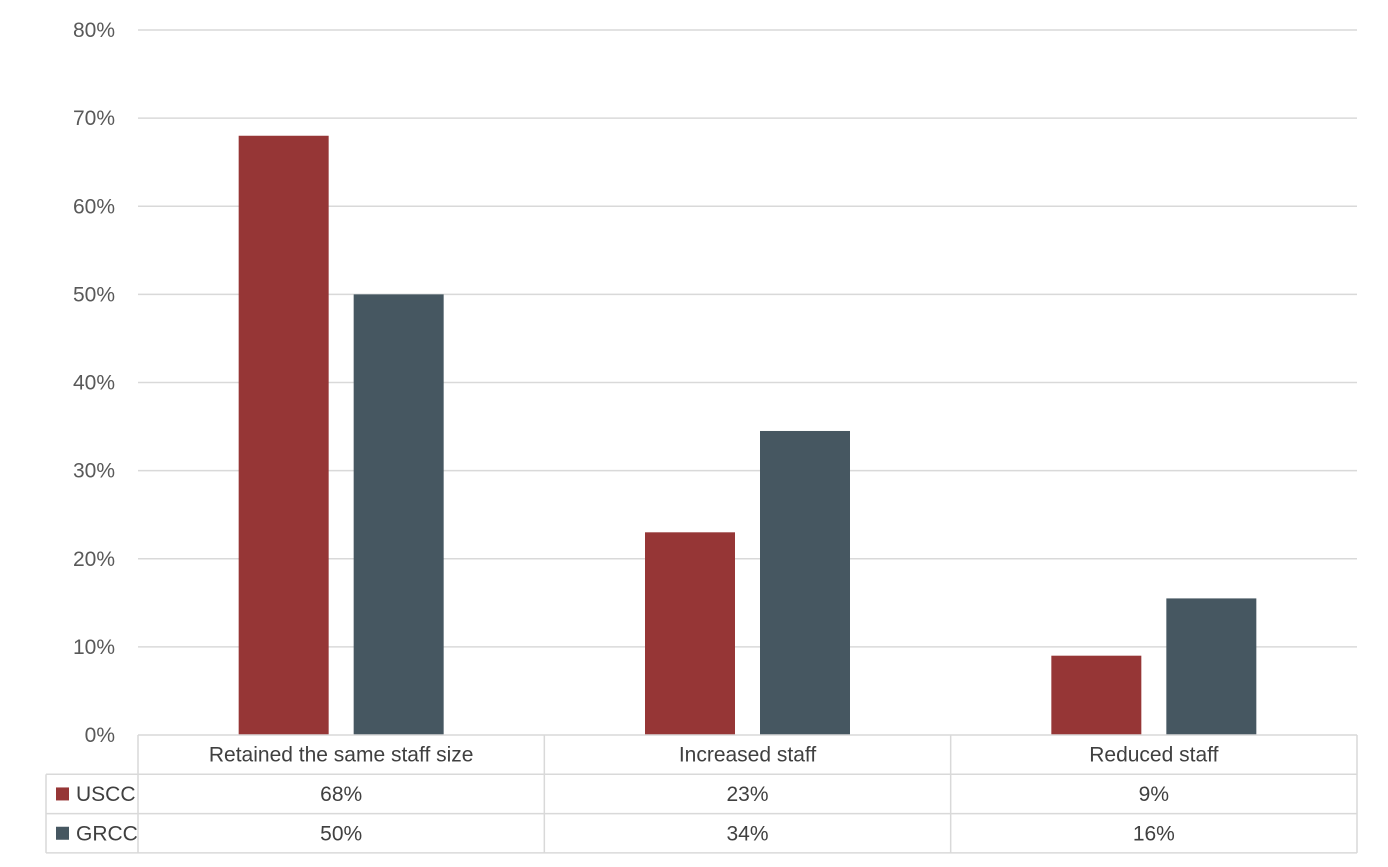 The width and height of the screenshot is (1388, 867). I want to click on data-label: 34%, so click(747, 833).